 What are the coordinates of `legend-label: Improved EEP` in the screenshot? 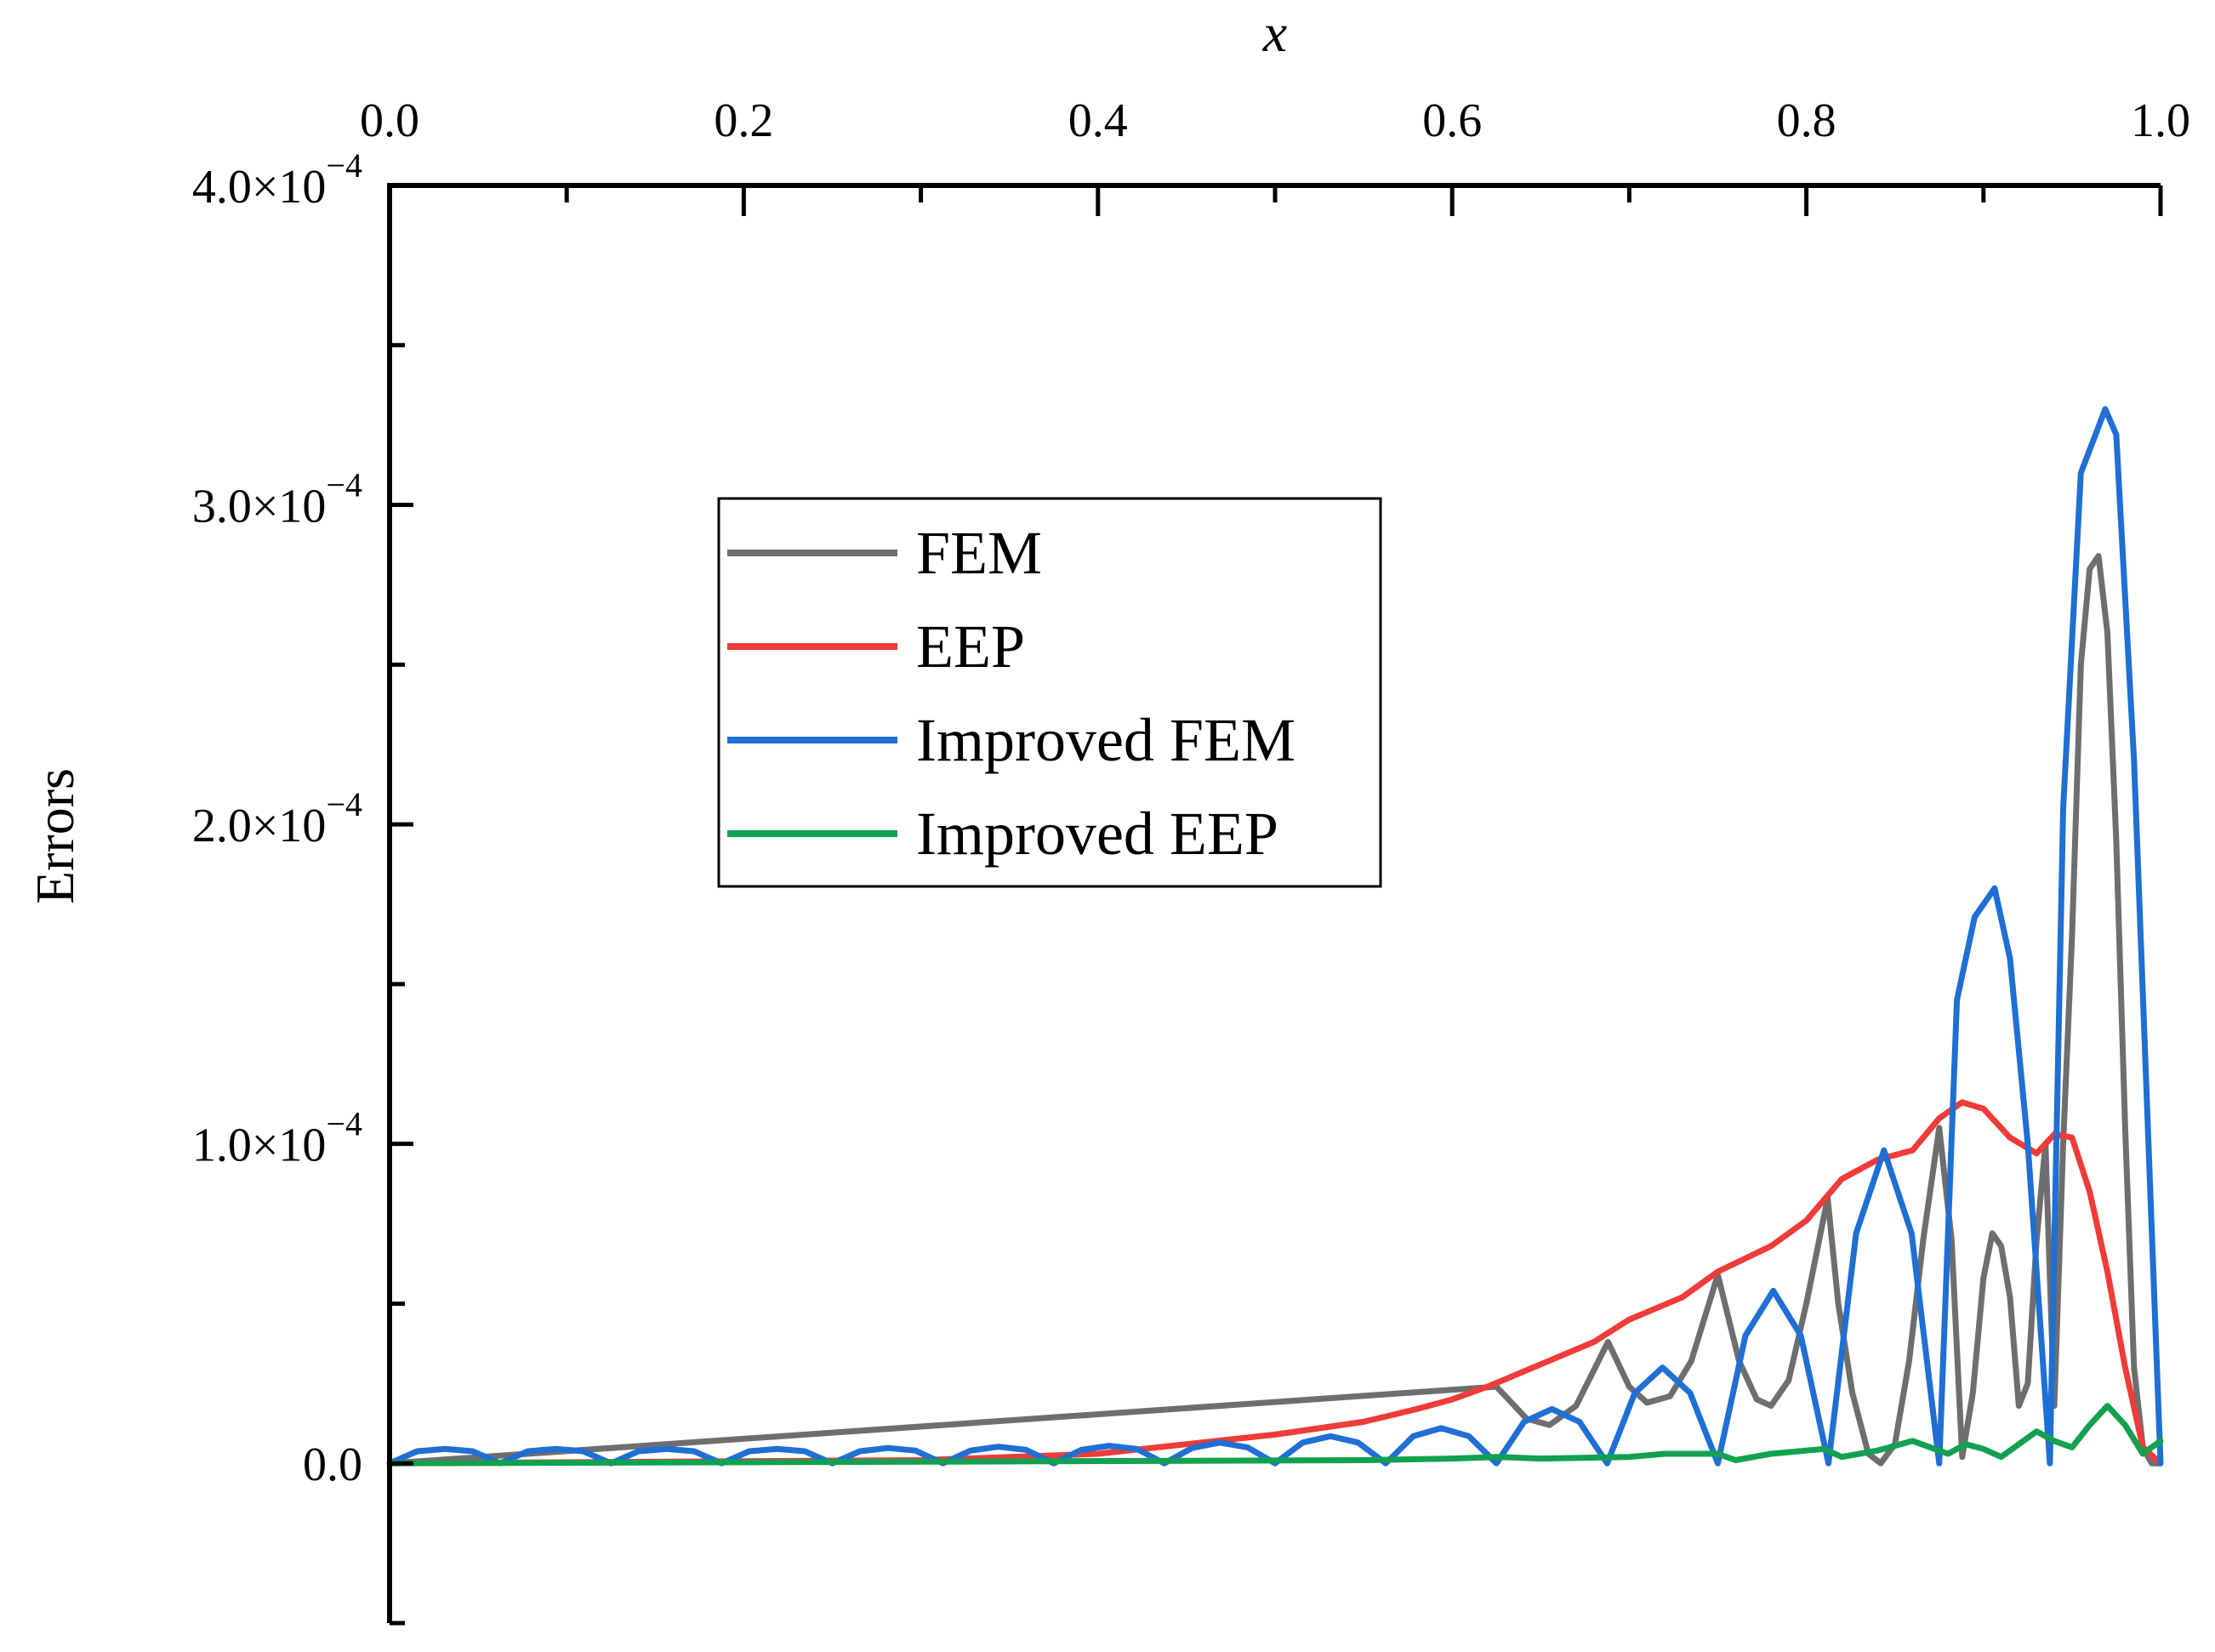 It's located at (1097, 834).